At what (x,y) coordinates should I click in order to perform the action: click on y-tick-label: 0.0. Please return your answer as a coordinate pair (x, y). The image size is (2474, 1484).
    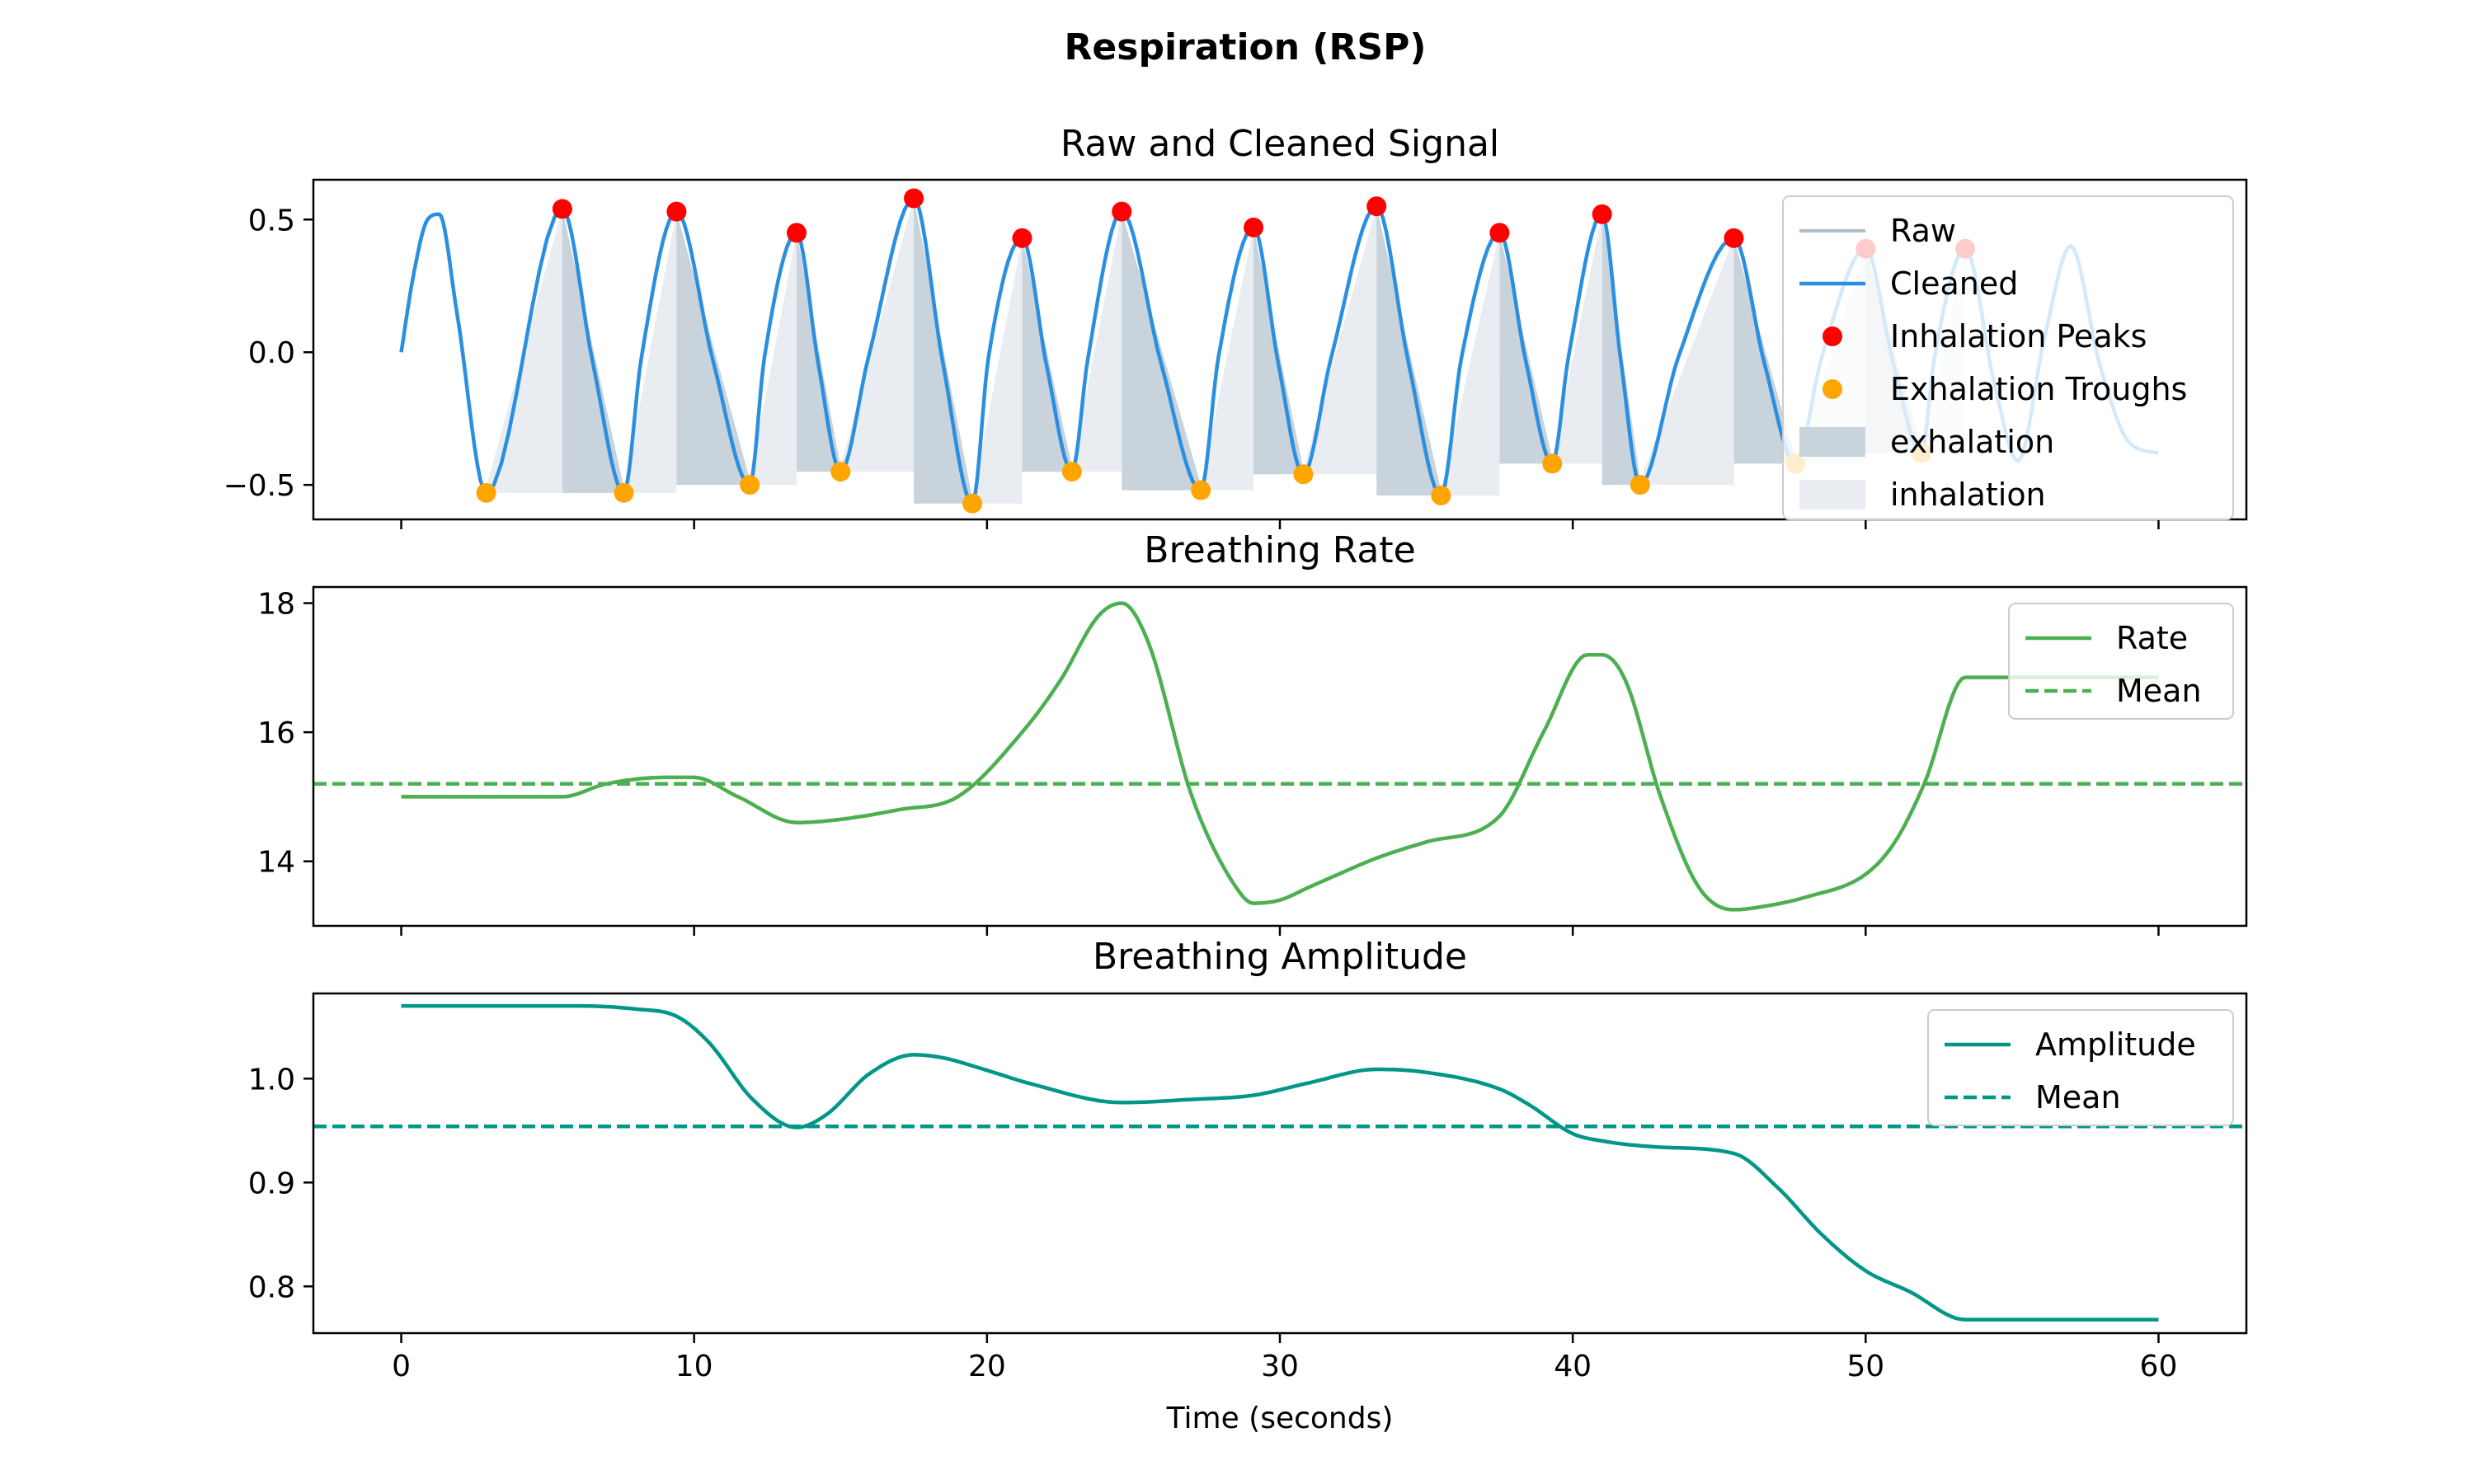
    Looking at the image, I should click on (271, 353).